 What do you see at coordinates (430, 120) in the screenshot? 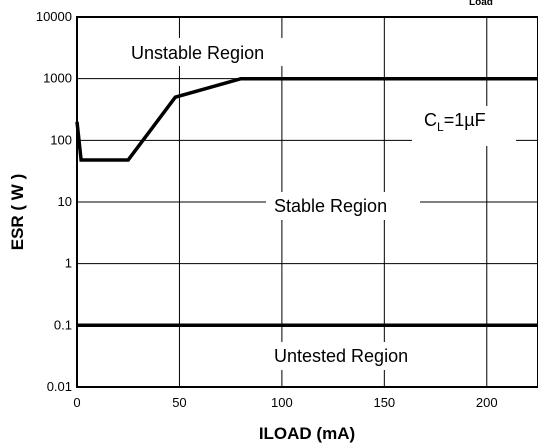
I see `cl-symbol: C` at bounding box center [430, 120].